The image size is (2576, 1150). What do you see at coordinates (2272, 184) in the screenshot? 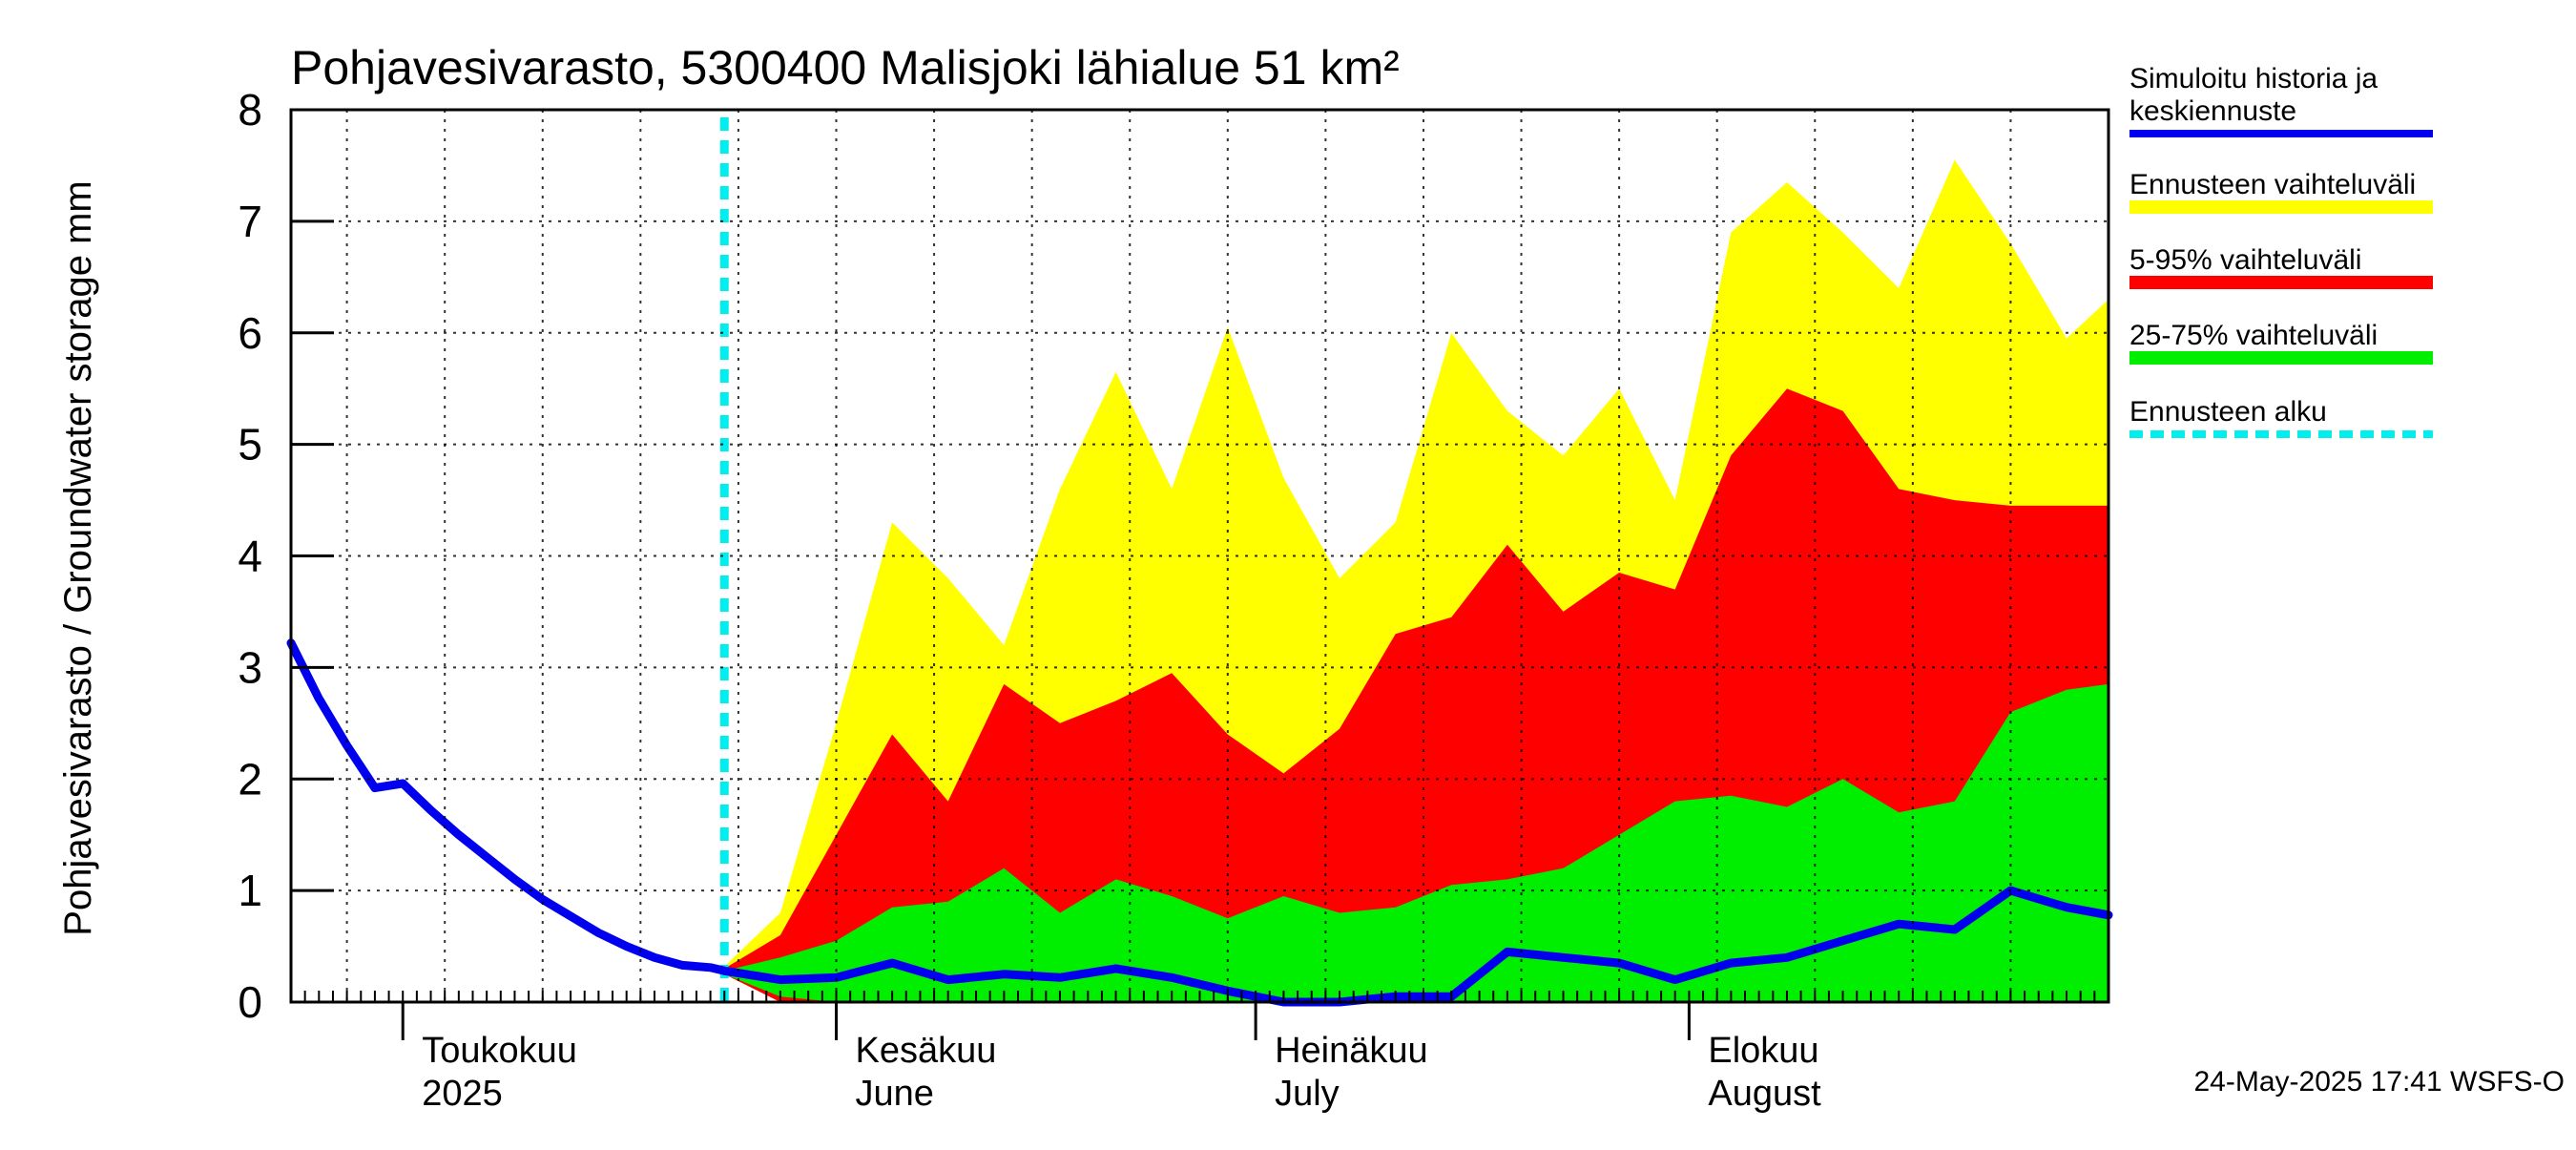
I see `legend-label-range: Ennusteen vaihteluväli` at bounding box center [2272, 184].